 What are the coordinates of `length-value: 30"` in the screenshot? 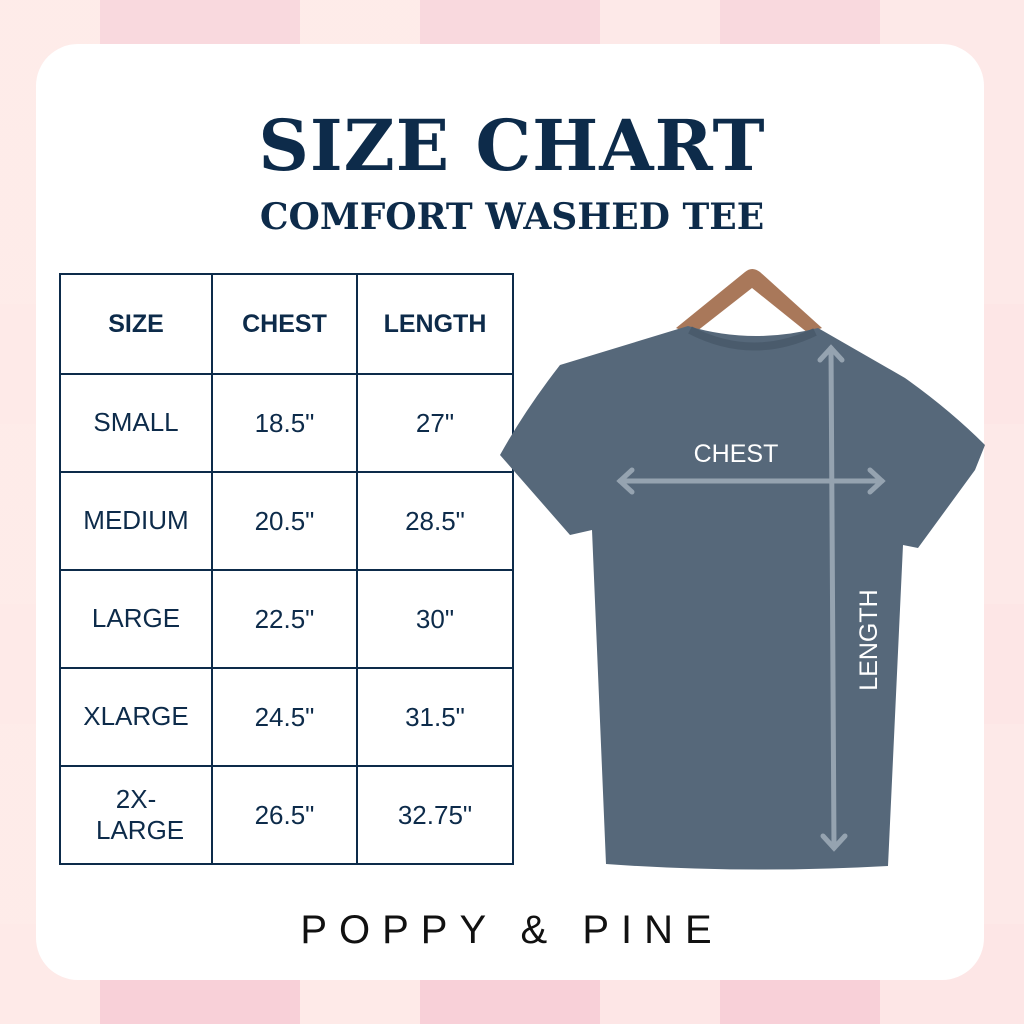 It's located at (435, 618).